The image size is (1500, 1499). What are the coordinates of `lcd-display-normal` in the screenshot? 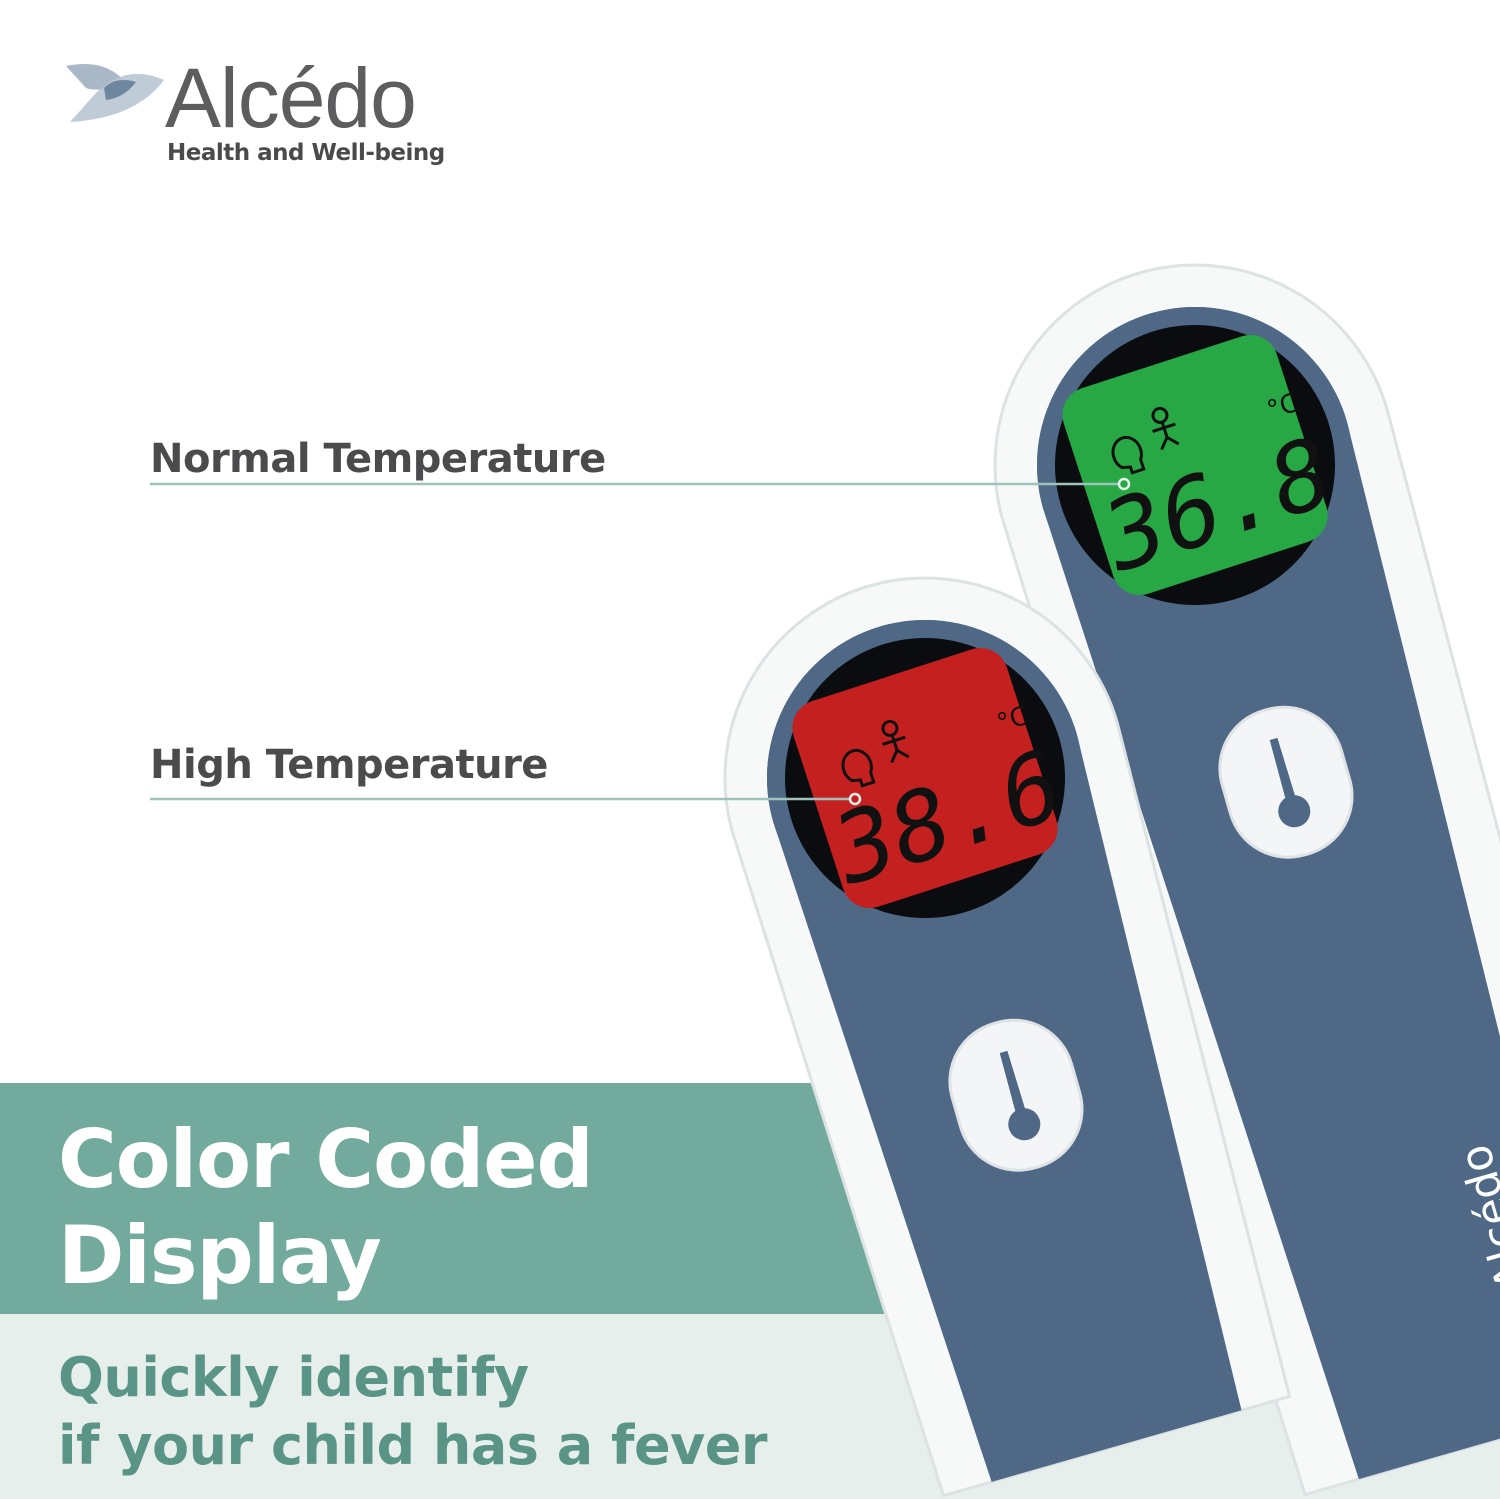 It's located at (1195, 465).